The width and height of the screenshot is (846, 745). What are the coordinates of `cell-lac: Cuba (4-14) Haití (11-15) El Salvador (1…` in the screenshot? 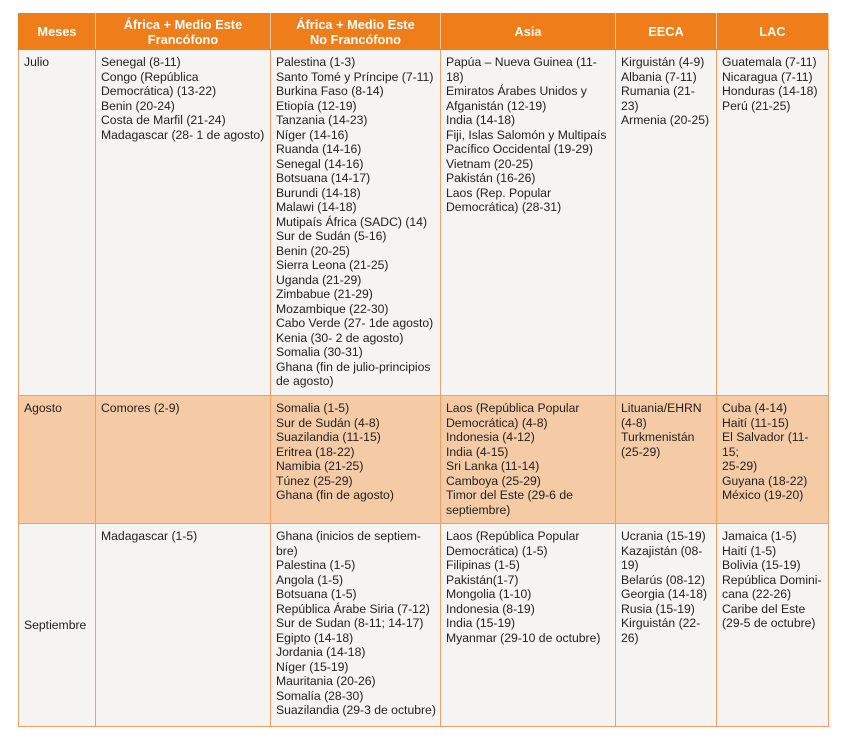 It's located at (772, 459).